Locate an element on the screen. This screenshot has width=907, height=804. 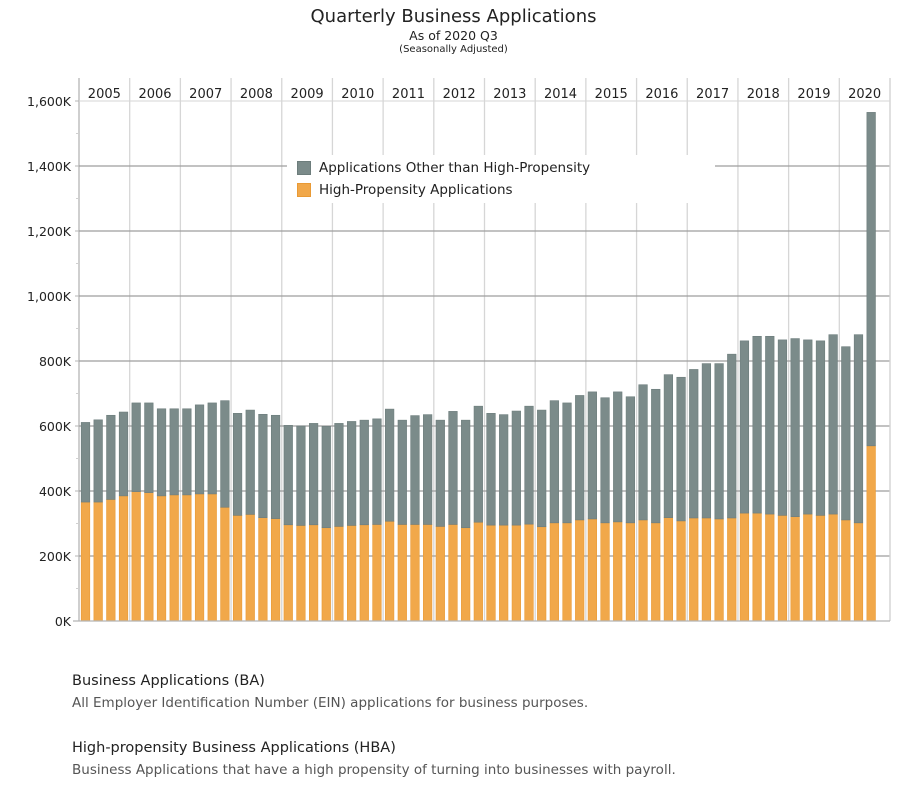
bar-other-2015-Q4 is located at coordinates (630, 460).